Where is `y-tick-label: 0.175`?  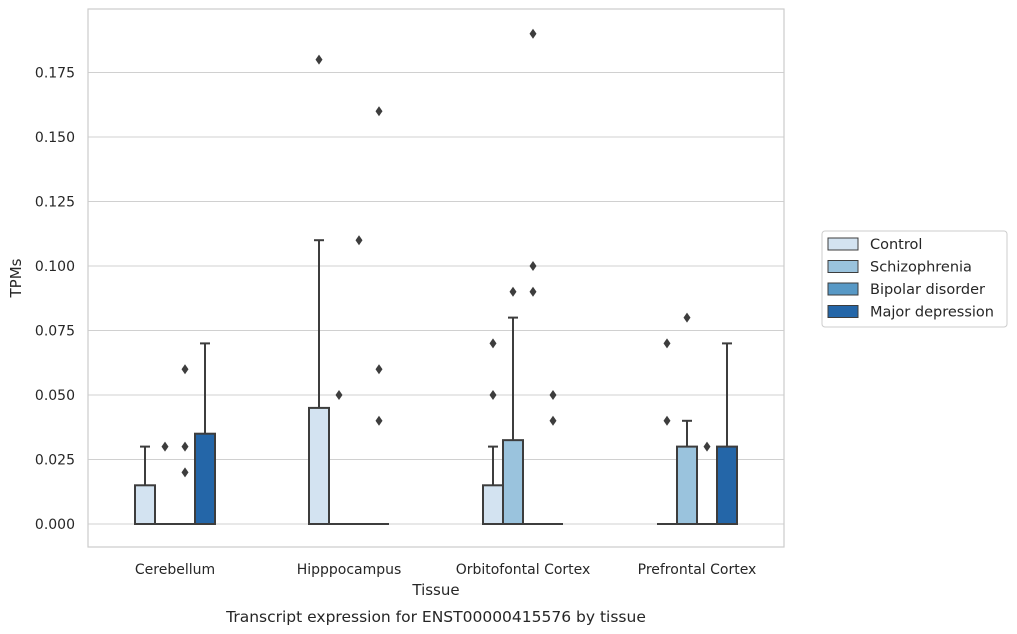 y-tick-label: 0.175 is located at coordinates (55, 74).